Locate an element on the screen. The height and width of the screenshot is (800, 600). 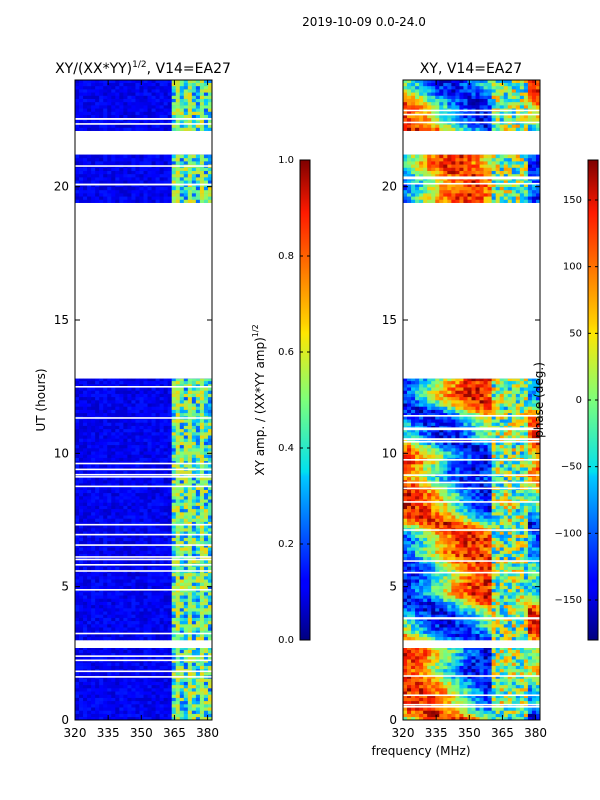
figure-suptitle: 2019-10-09 0.0-24.0 is located at coordinates (364, 22).